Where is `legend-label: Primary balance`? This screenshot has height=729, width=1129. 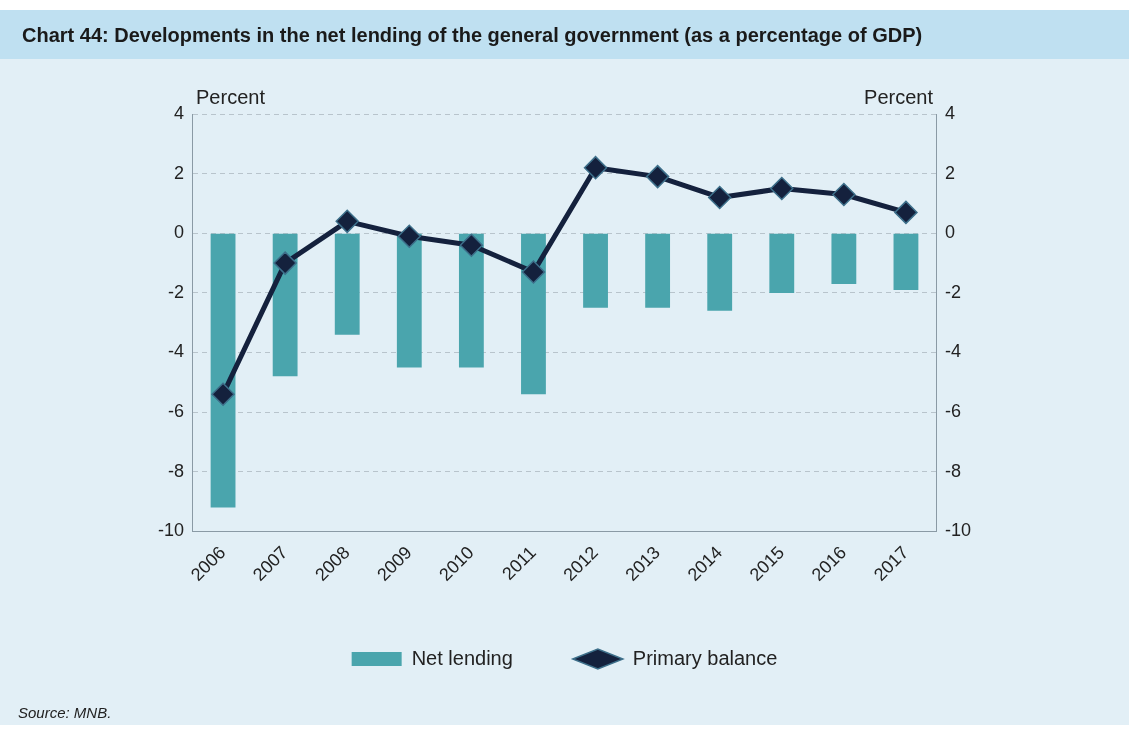
legend-label: Primary balance is located at coordinates (705, 657).